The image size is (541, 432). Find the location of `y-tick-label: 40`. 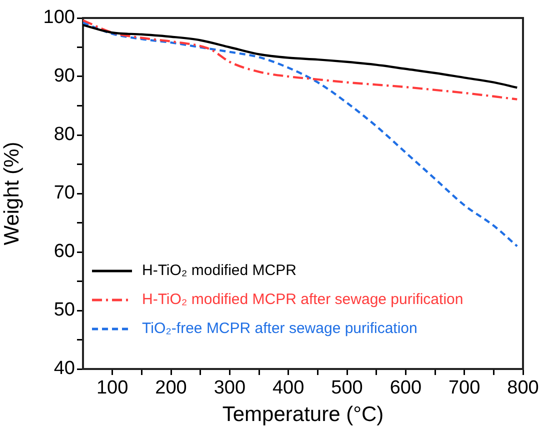

y-tick-label: 40 is located at coordinates (64, 369).